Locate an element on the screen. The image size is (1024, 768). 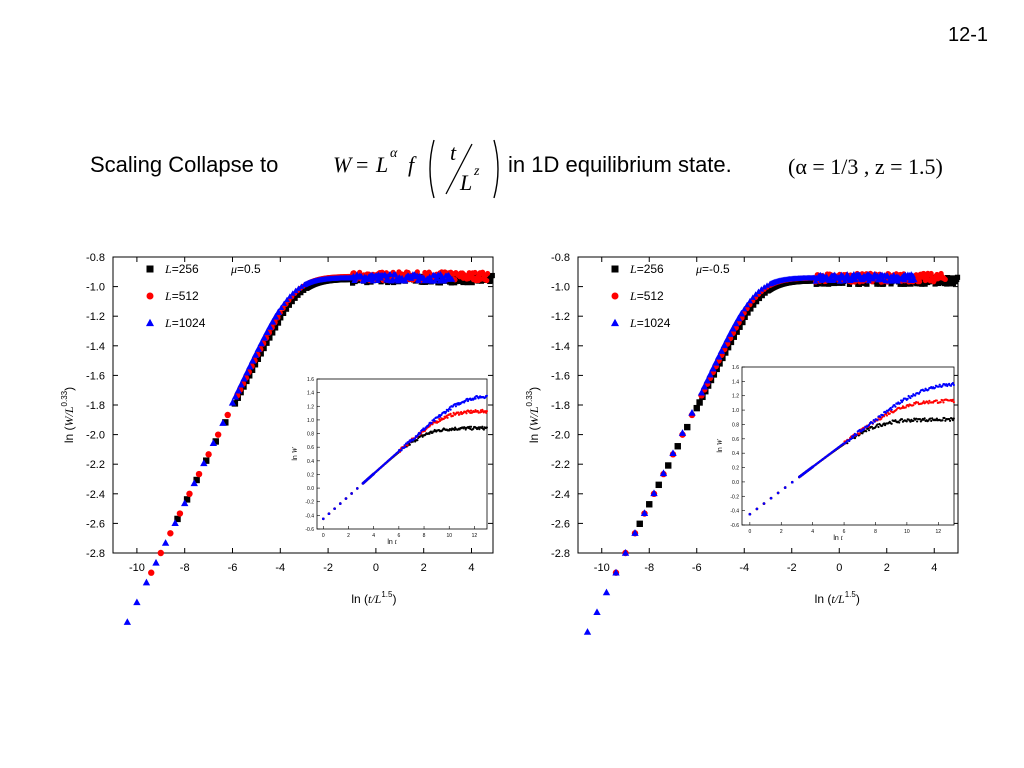
legend-label: L=256 is located at coordinates (181, 269).